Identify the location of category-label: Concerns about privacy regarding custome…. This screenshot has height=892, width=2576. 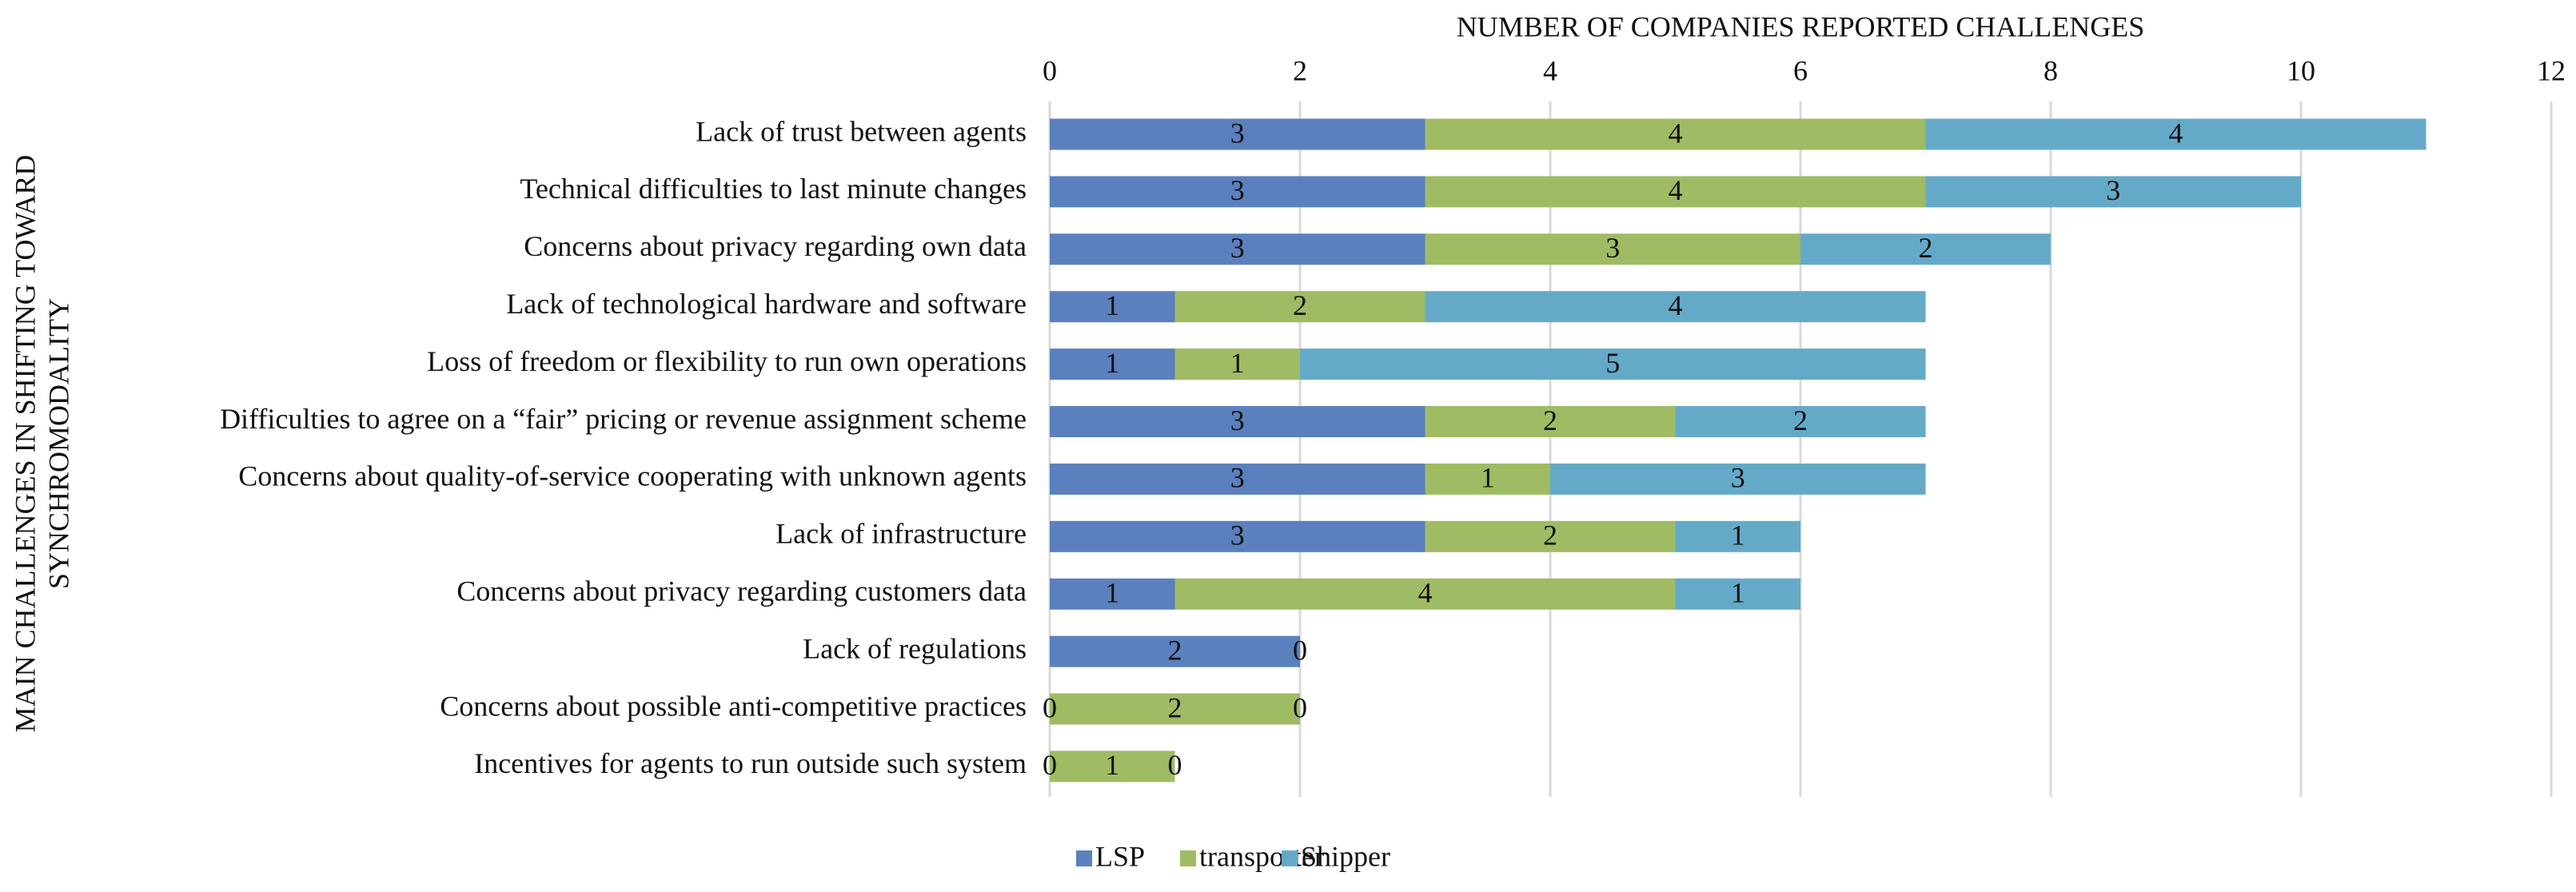
(742, 591).